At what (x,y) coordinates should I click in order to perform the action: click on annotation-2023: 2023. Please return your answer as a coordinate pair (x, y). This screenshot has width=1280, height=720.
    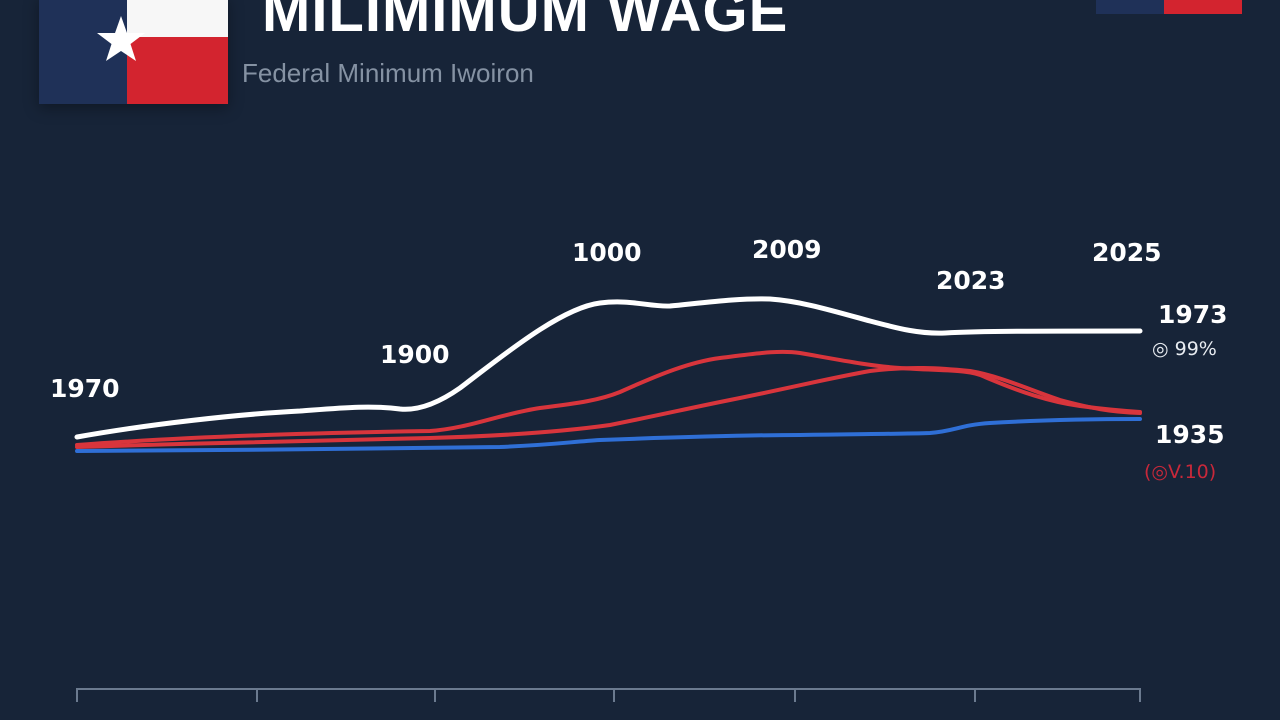
    Looking at the image, I should click on (971, 280).